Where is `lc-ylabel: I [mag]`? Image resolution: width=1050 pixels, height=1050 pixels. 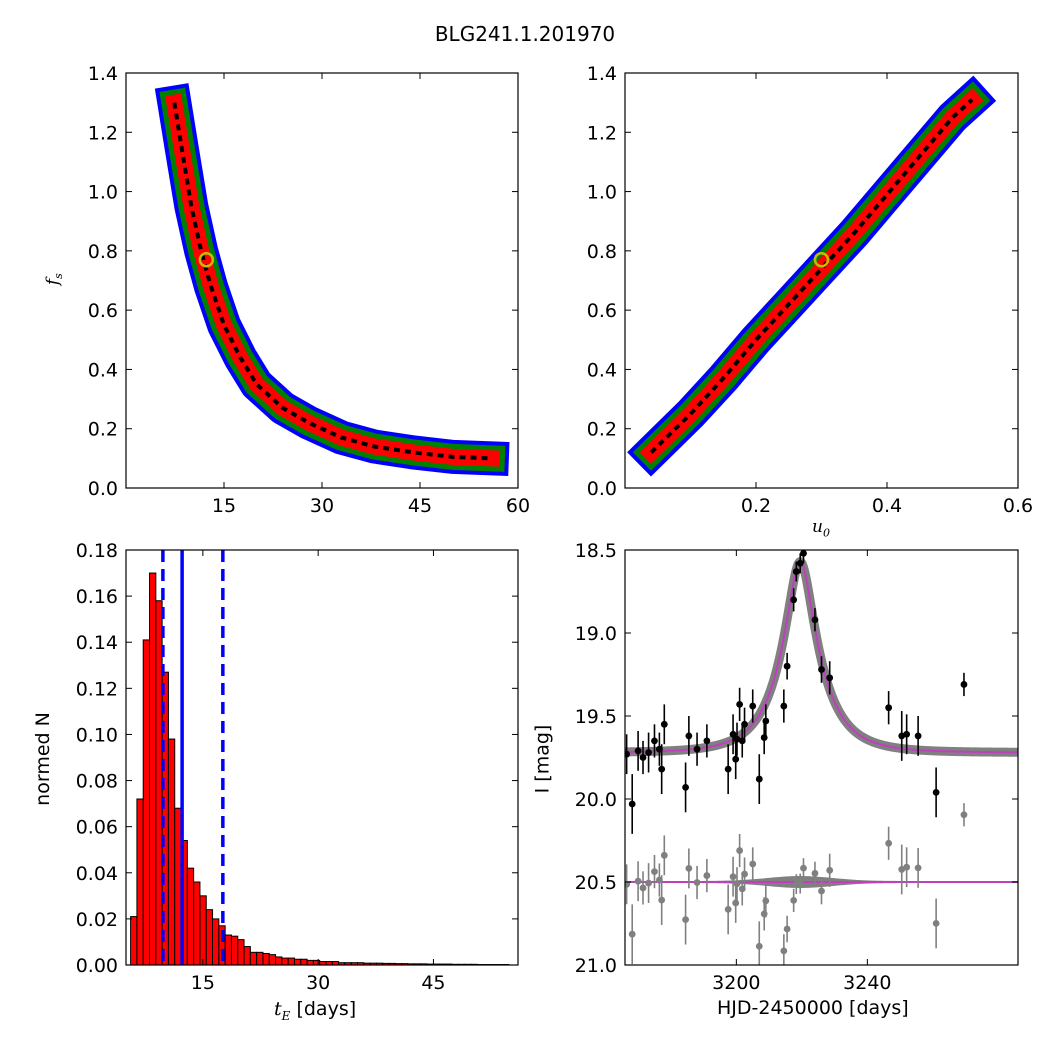
lc-ylabel: I [mag] is located at coordinates (542, 759).